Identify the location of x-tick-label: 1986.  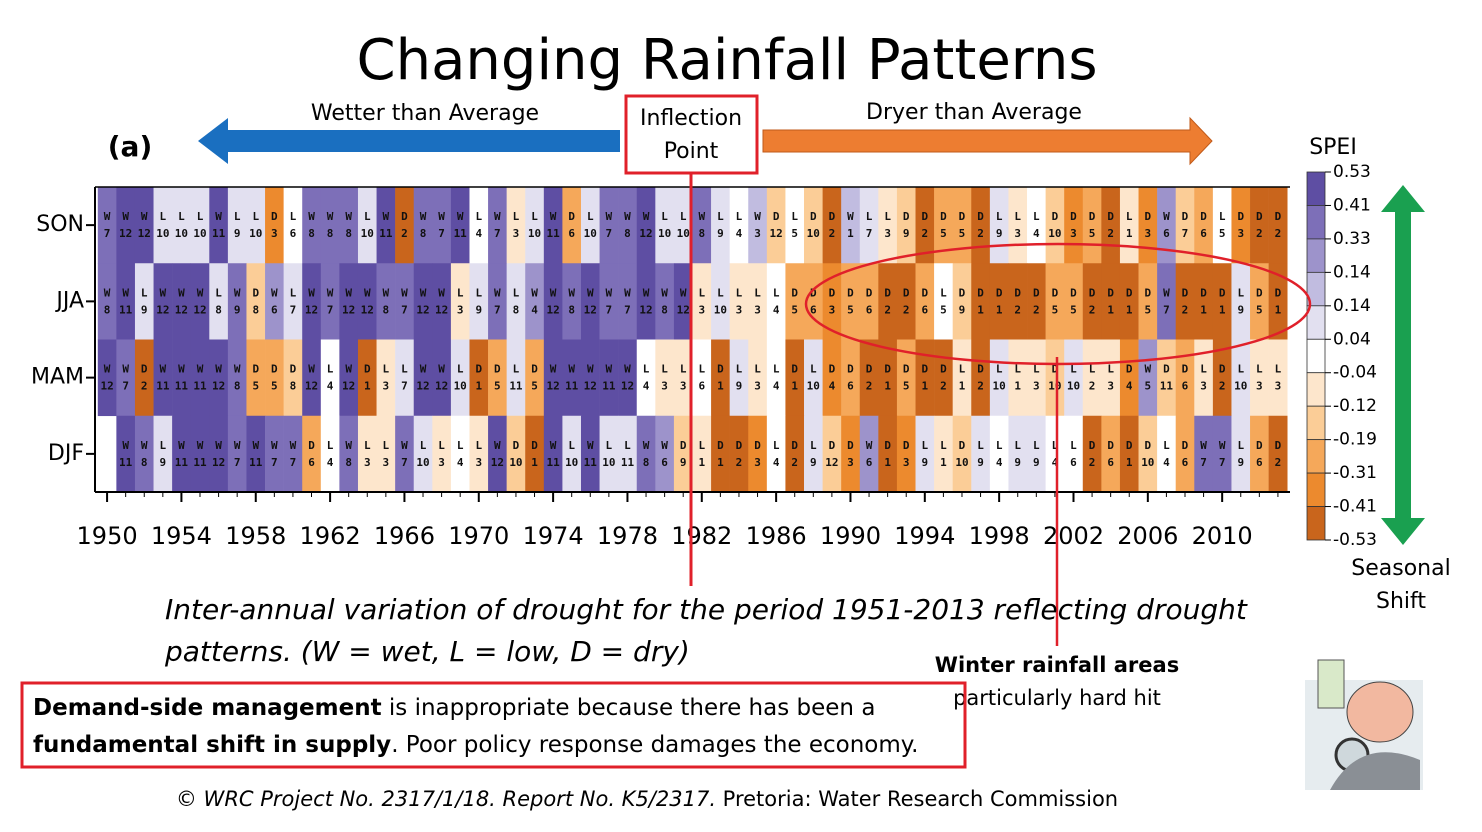
(776, 536).